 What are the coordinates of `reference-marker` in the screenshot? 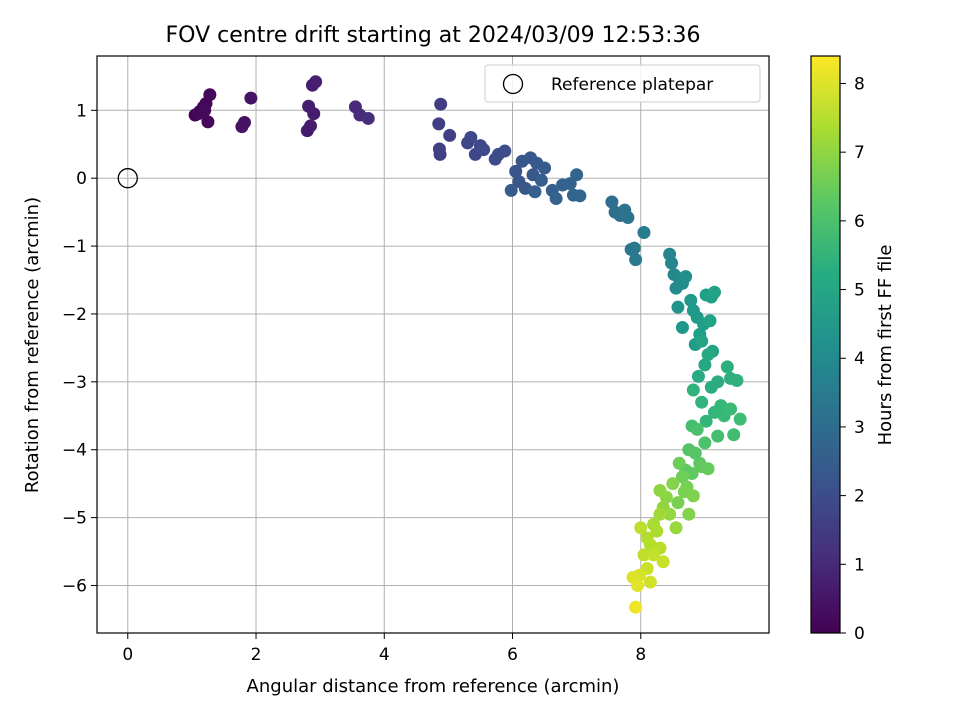 It's located at (127, 178).